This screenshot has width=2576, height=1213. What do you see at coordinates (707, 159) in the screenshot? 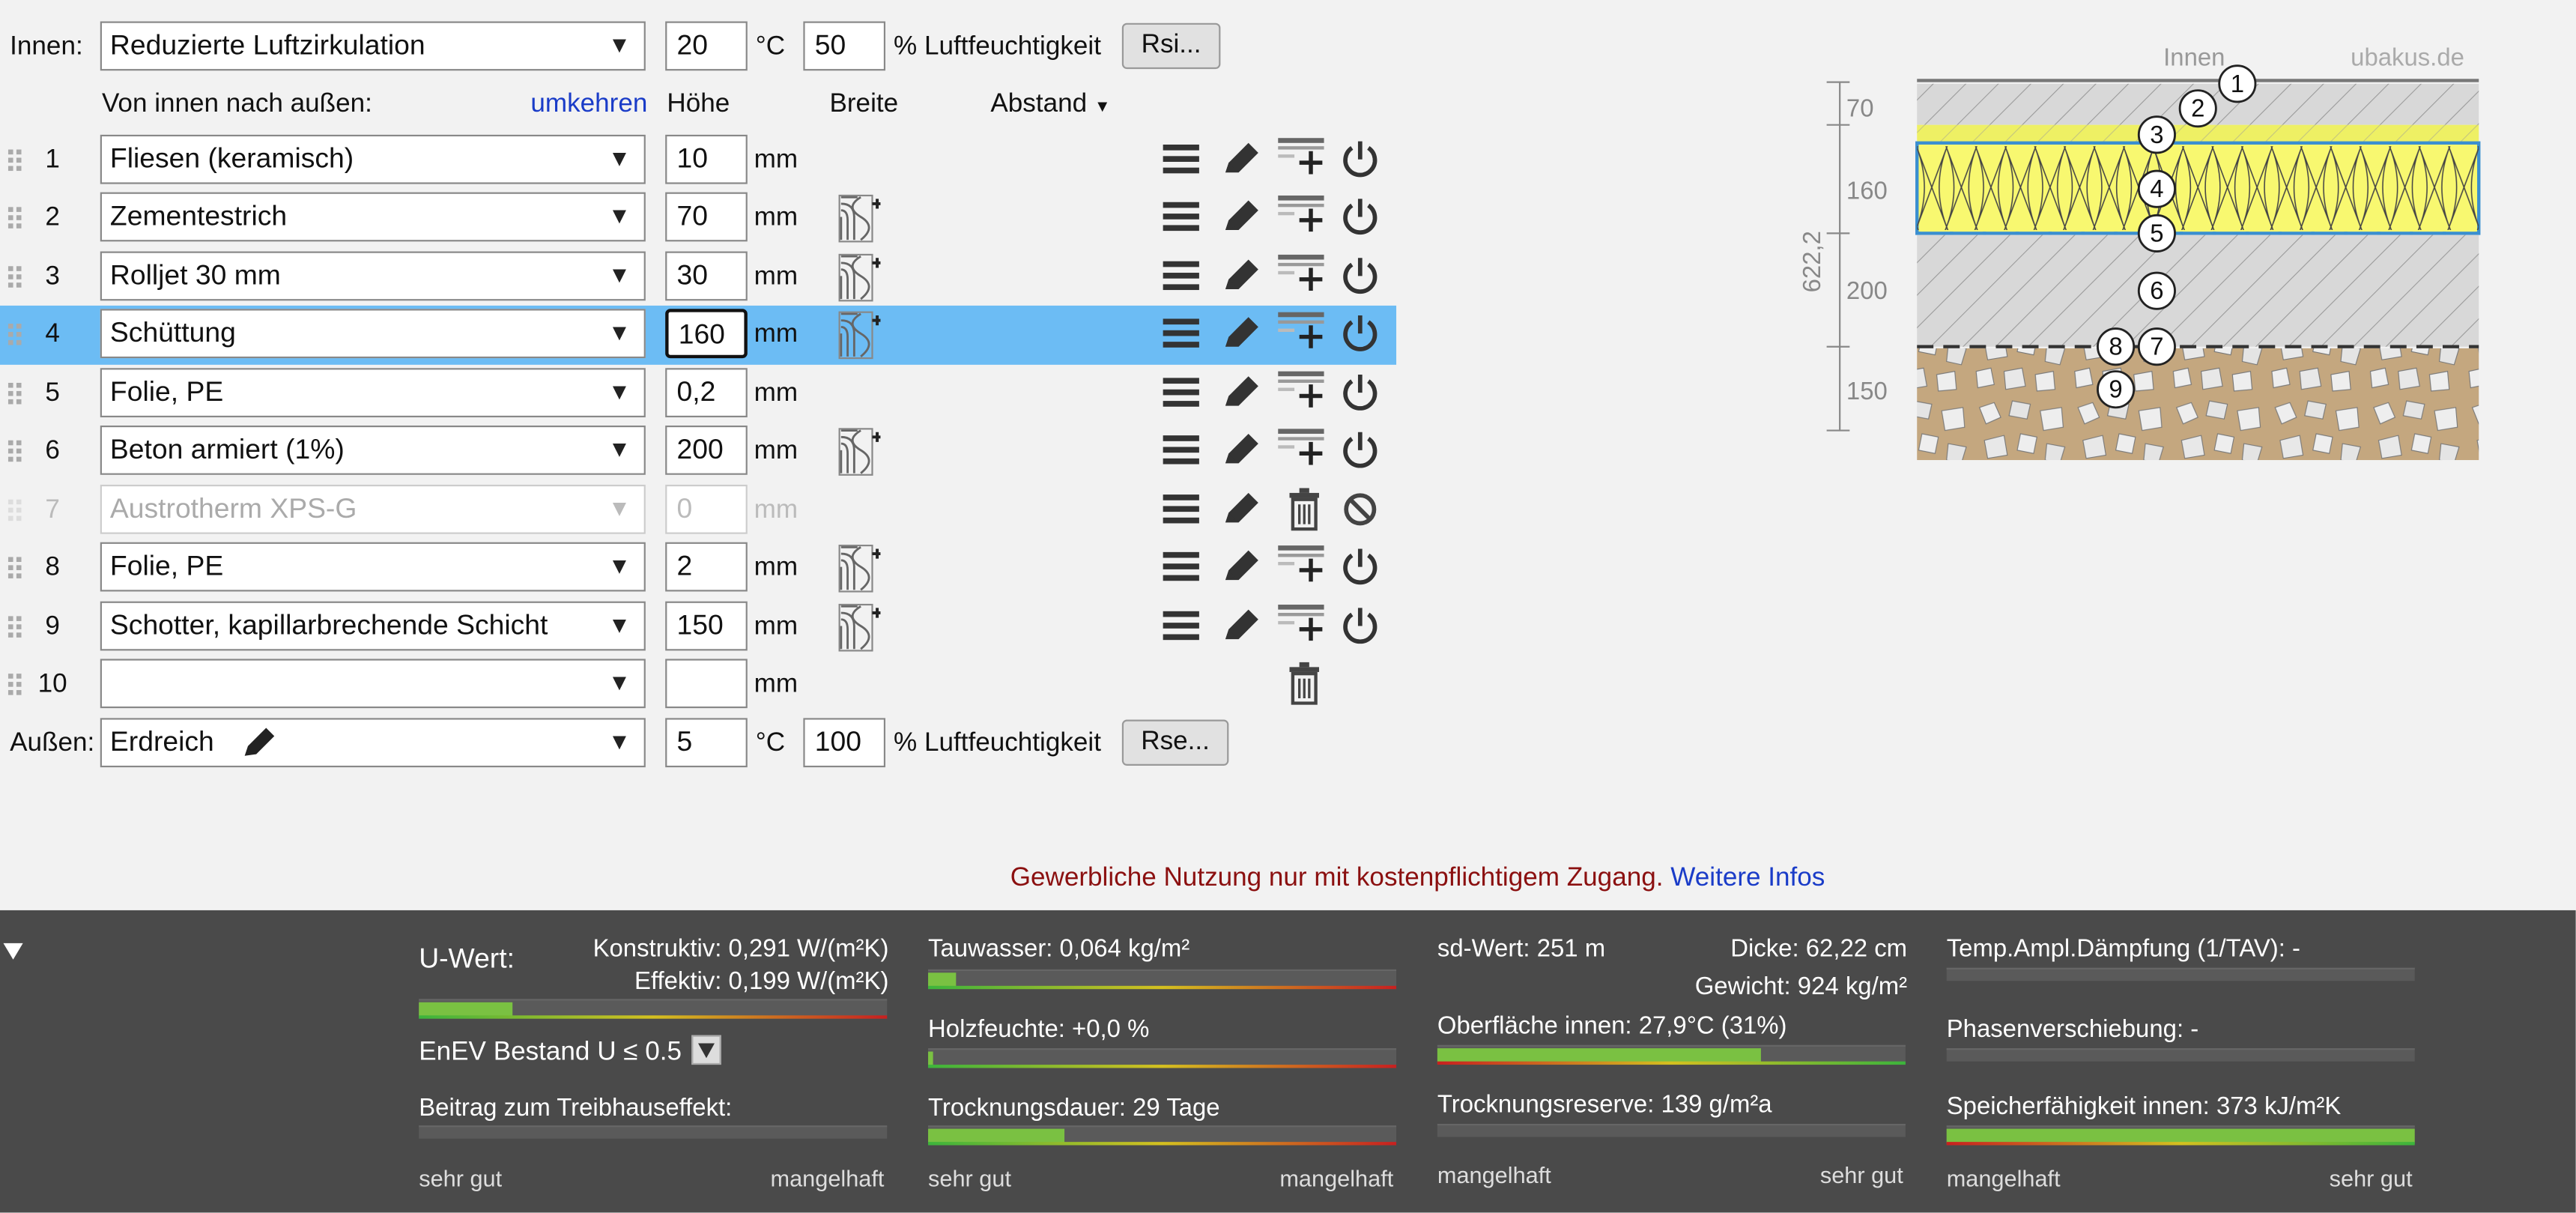
I see `layer-thickness-input: 10` at bounding box center [707, 159].